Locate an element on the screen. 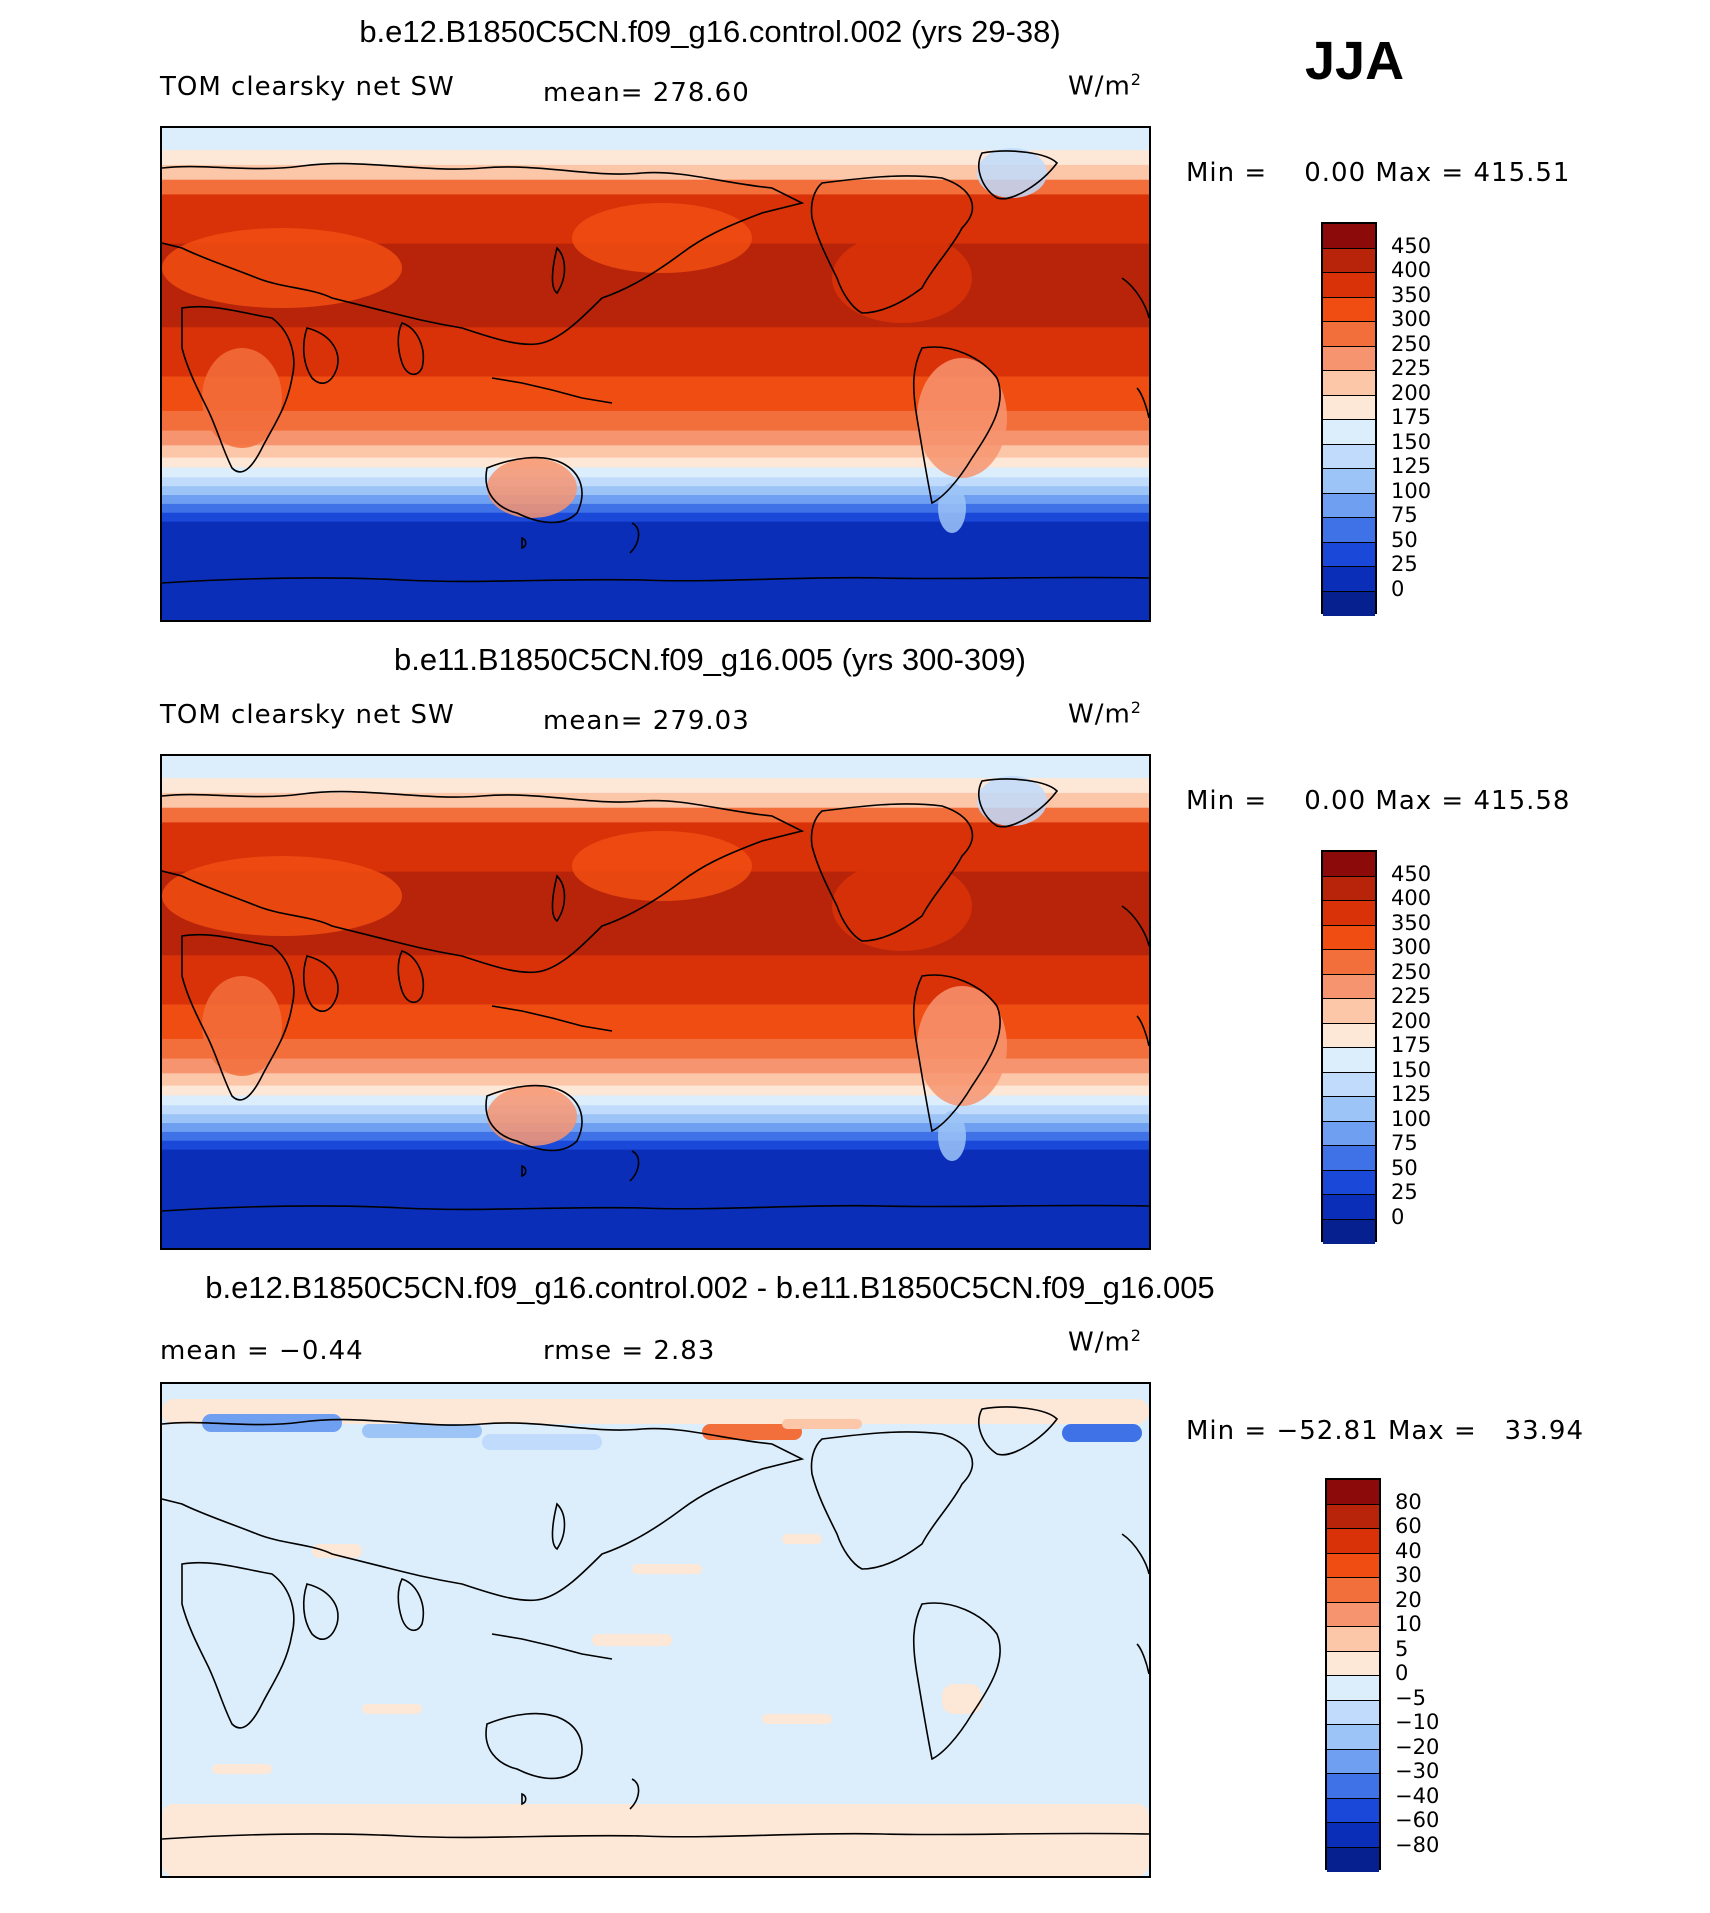 This screenshot has height=1913, width=1710. colorbar-tick-label: 10 is located at coordinates (1408, 1624).